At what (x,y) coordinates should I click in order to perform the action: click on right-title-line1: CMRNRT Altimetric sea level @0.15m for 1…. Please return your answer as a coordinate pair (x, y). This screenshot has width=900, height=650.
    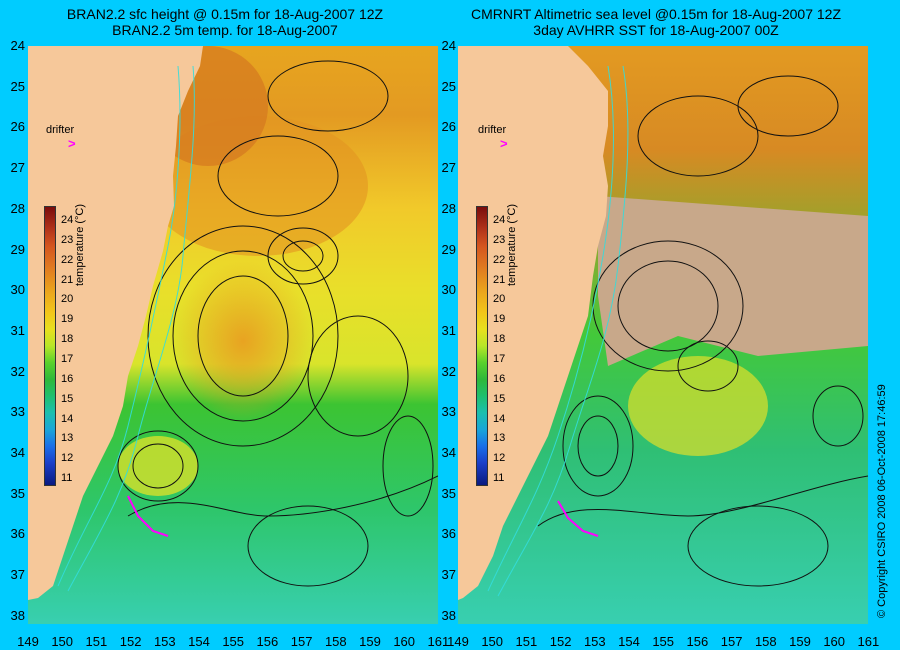
    Looking at the image, I should click on (656, 14).